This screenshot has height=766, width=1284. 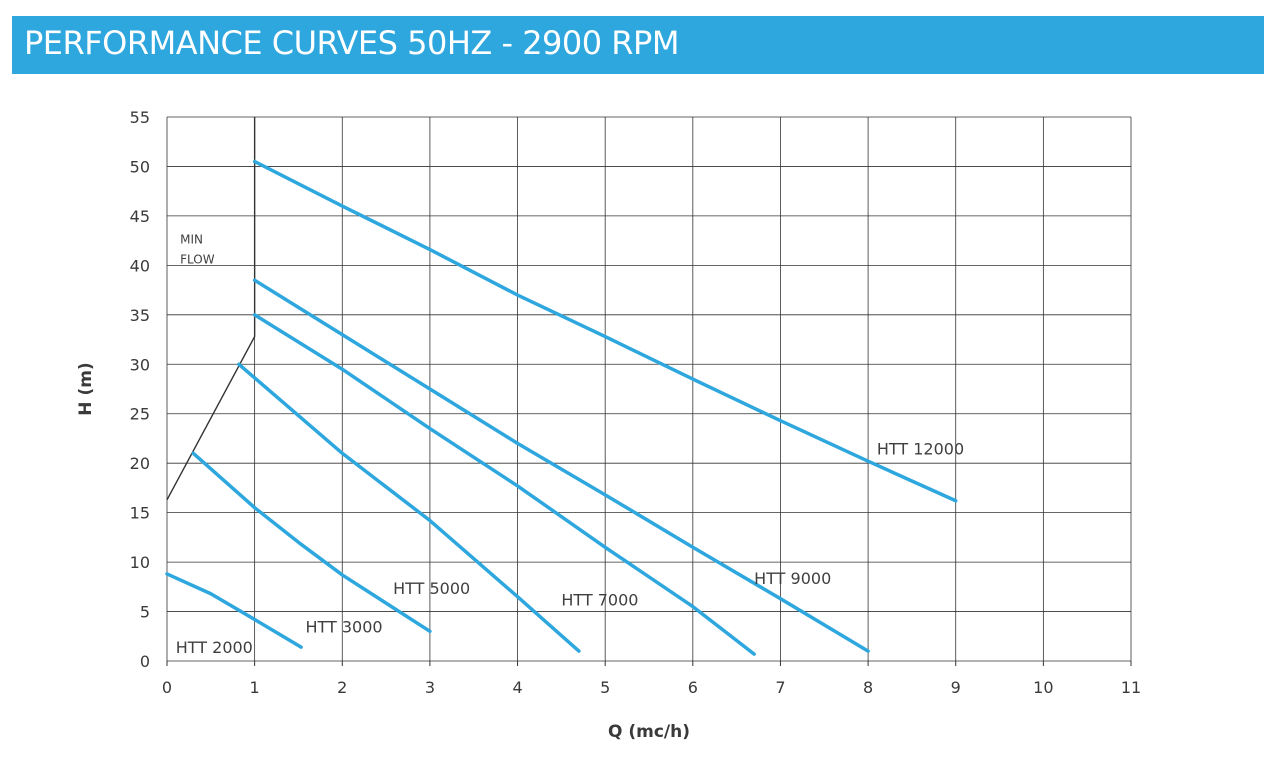 I want to click on series-label-1: HTT 3000, so click(x=343, y=626).